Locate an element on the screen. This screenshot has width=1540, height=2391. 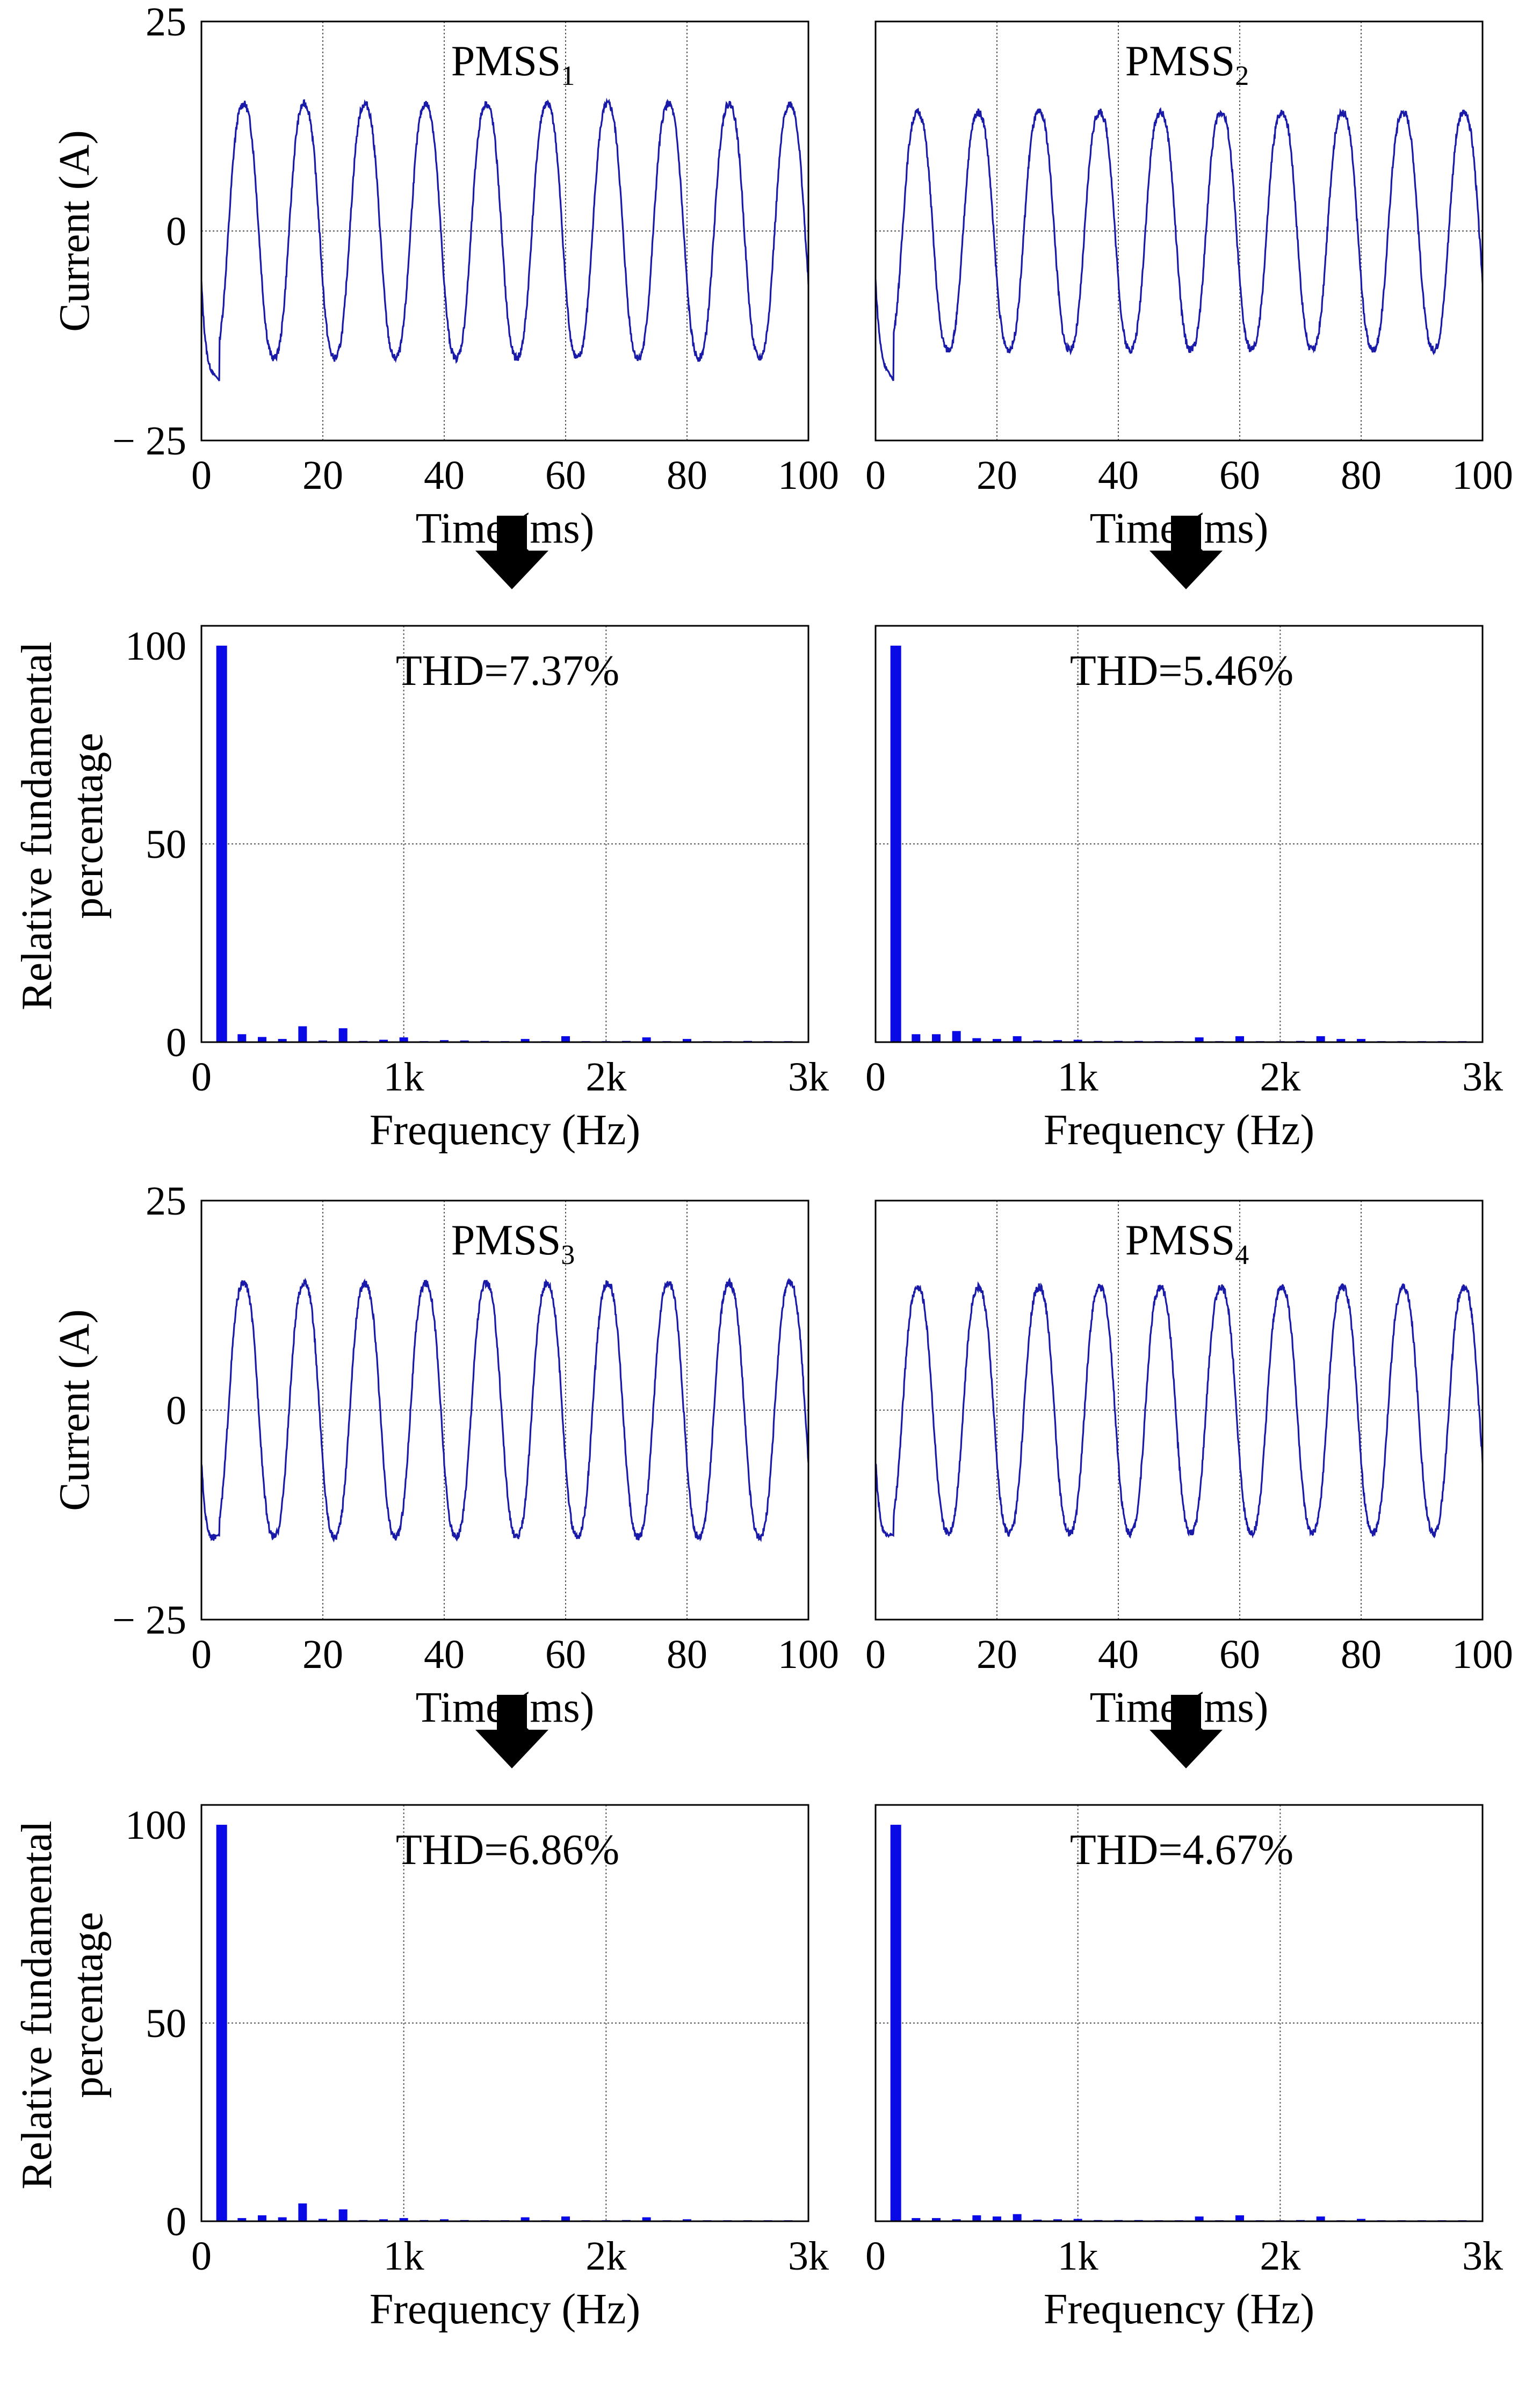
thd-annotation: THD=6.86% is located at coordinates (507, 1850).